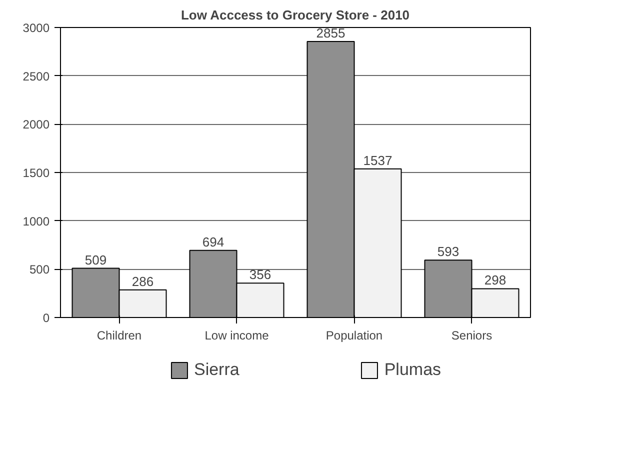 The width and height of the screenshot is (629, 472). What do you see at coordinates (217, 370) in the screenshot?
I see `legend-label: Sierra` at bounding box center [217, 370].